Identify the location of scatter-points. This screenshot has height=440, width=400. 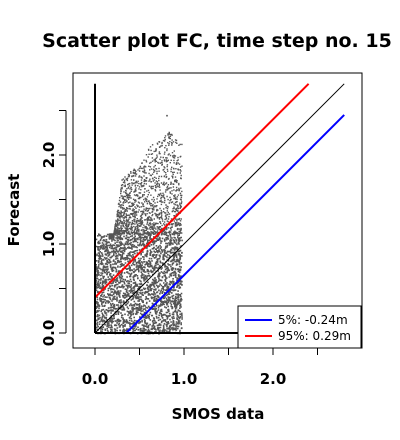
(139, 224).